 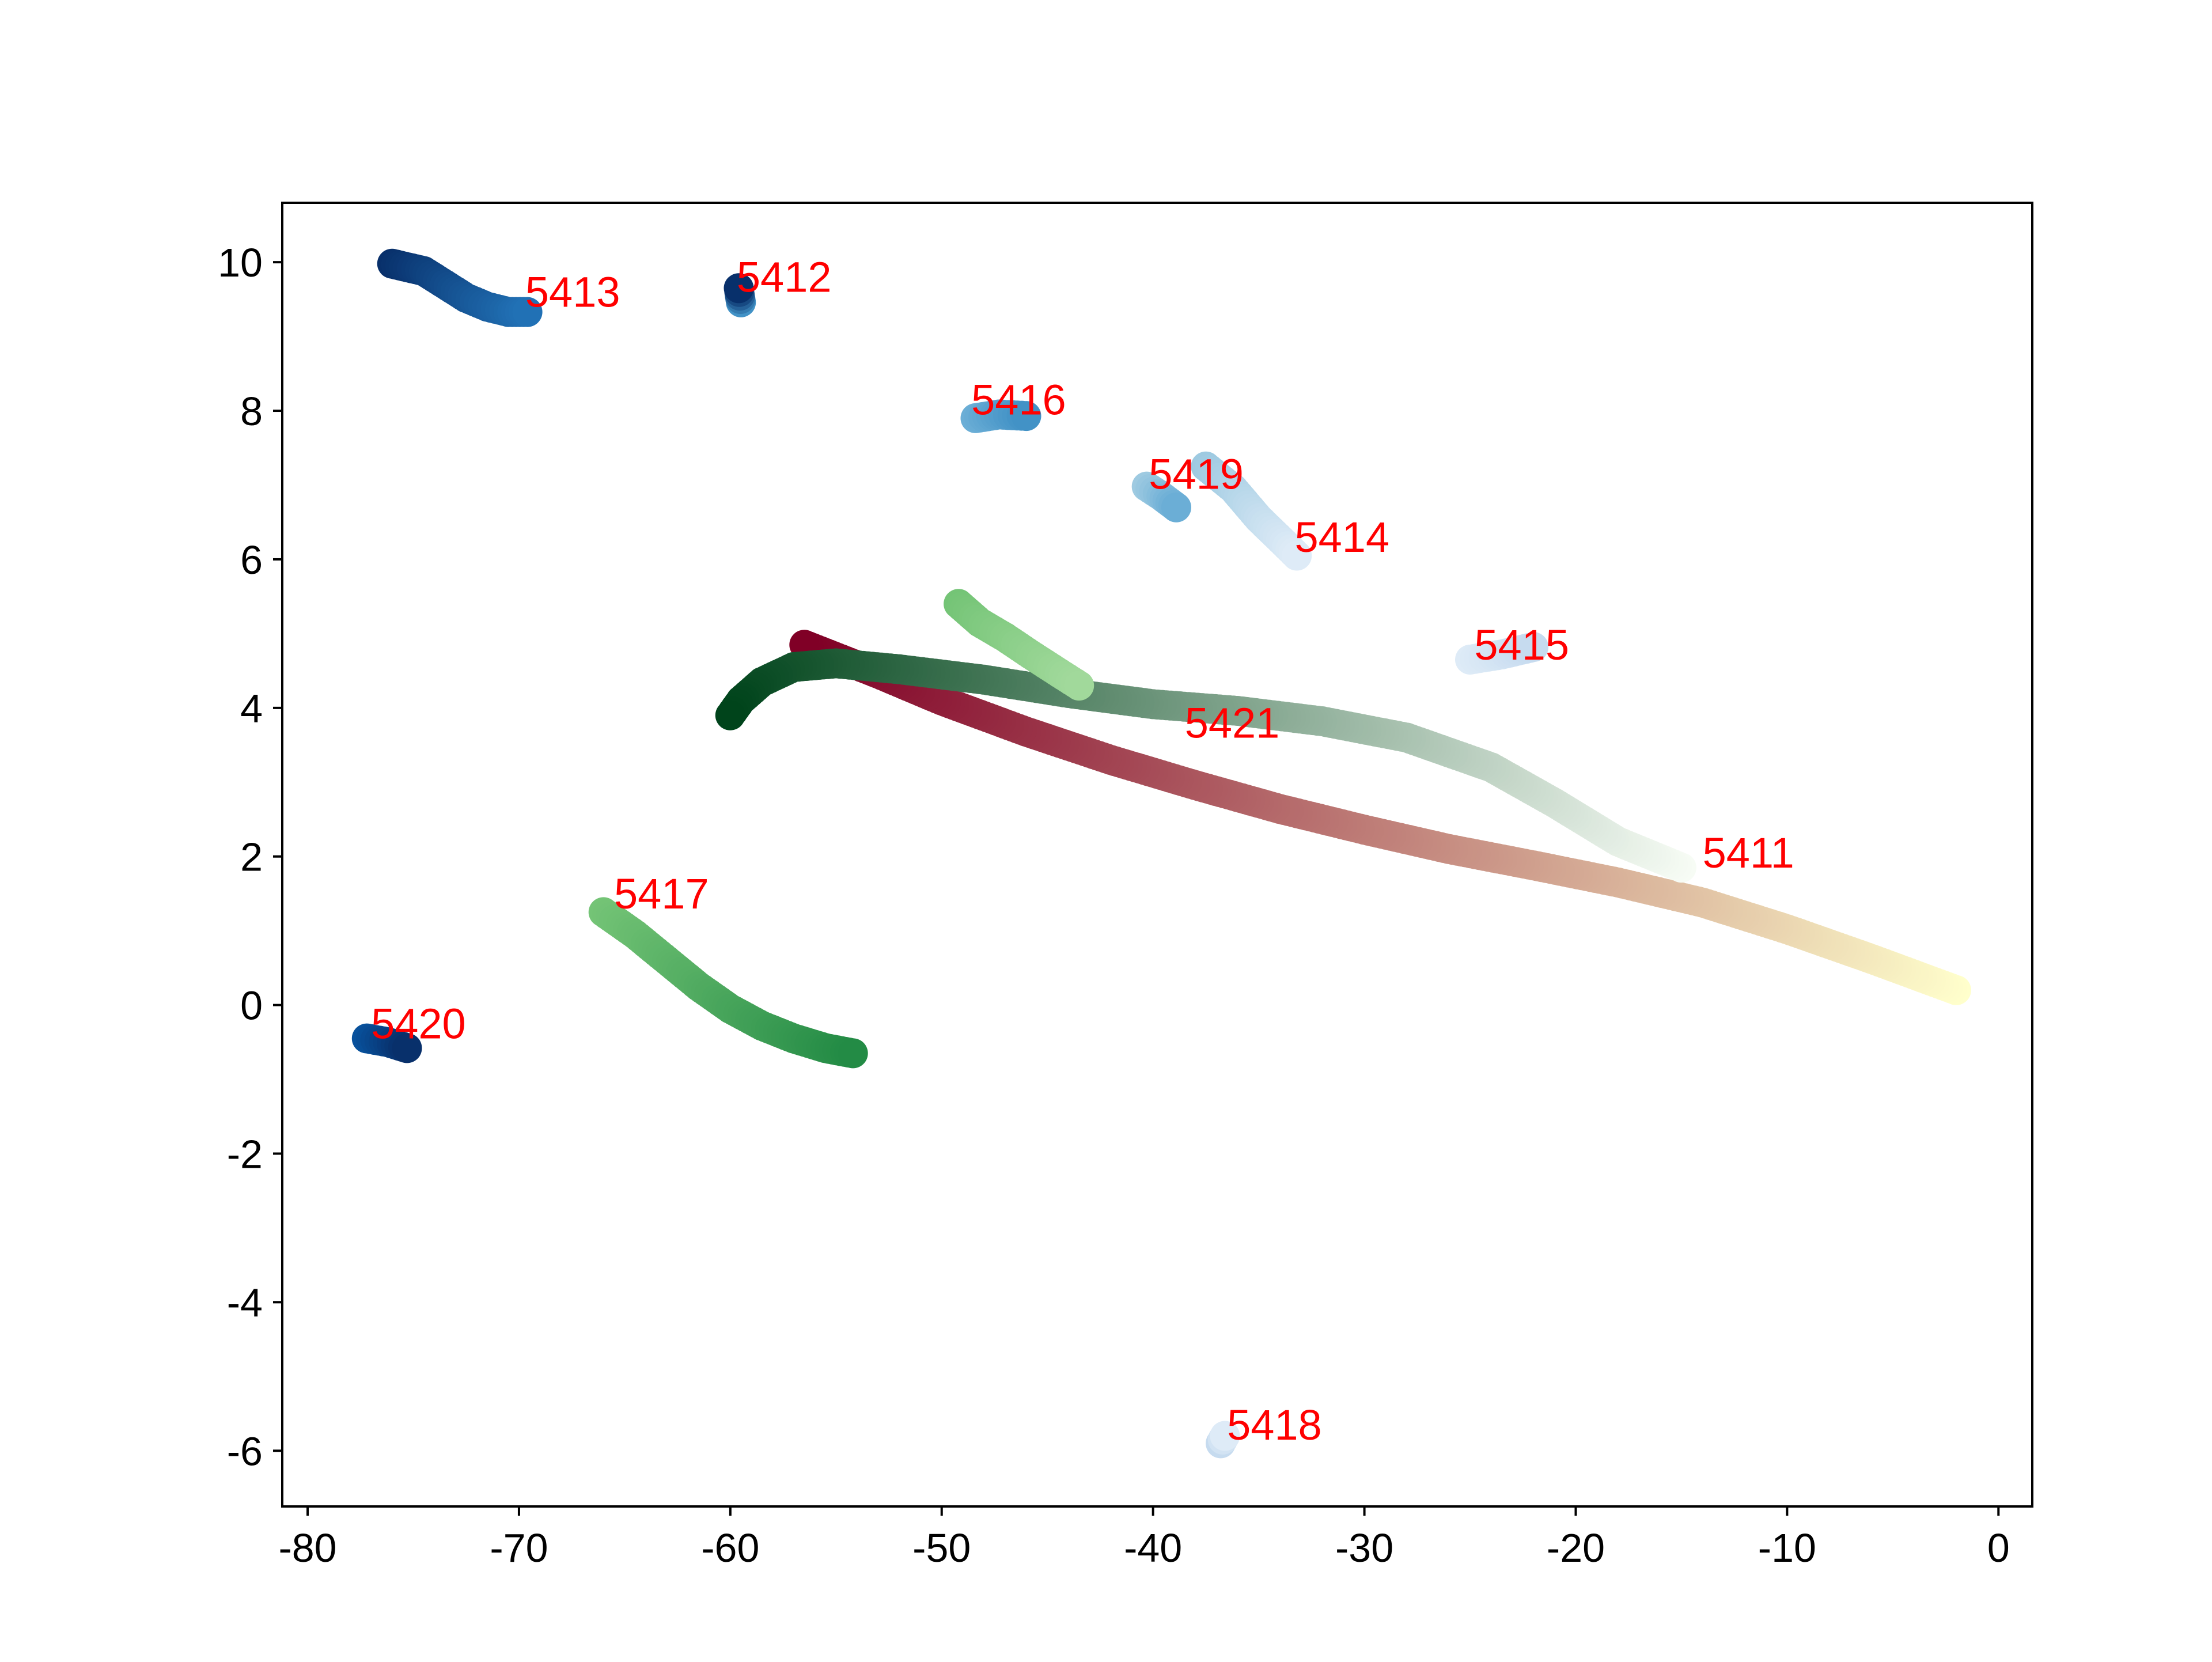 I want to click on track-label: 5416, so click(x=1018, y=400).